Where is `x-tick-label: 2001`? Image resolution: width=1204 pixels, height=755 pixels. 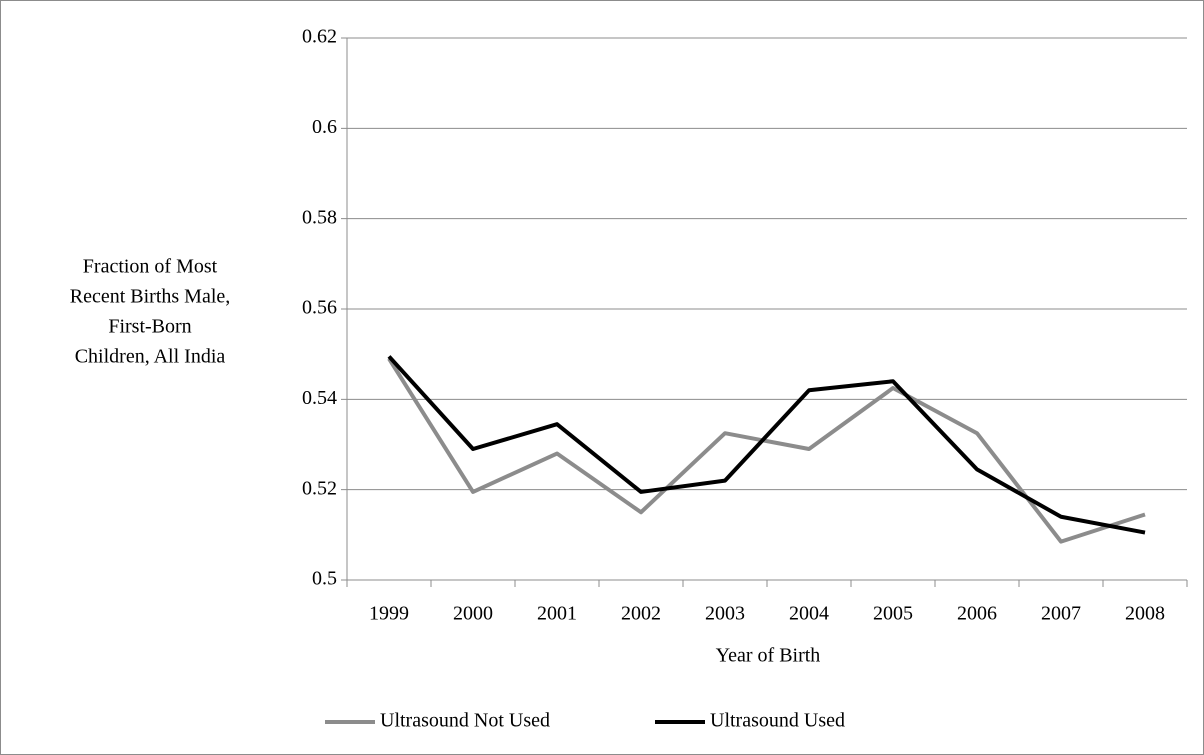 x-tick-label: 2001 is located at coordinates (557, 614).